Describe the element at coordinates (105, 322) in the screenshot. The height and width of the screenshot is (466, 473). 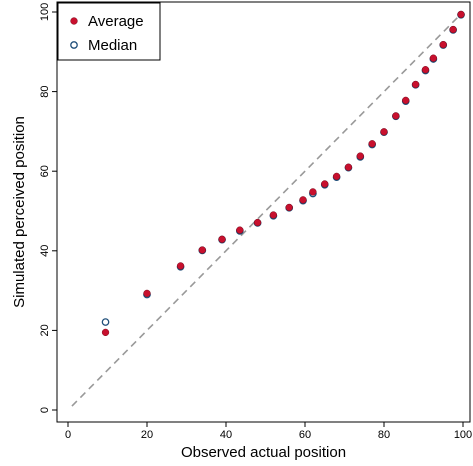
I see `median-point` at that location.